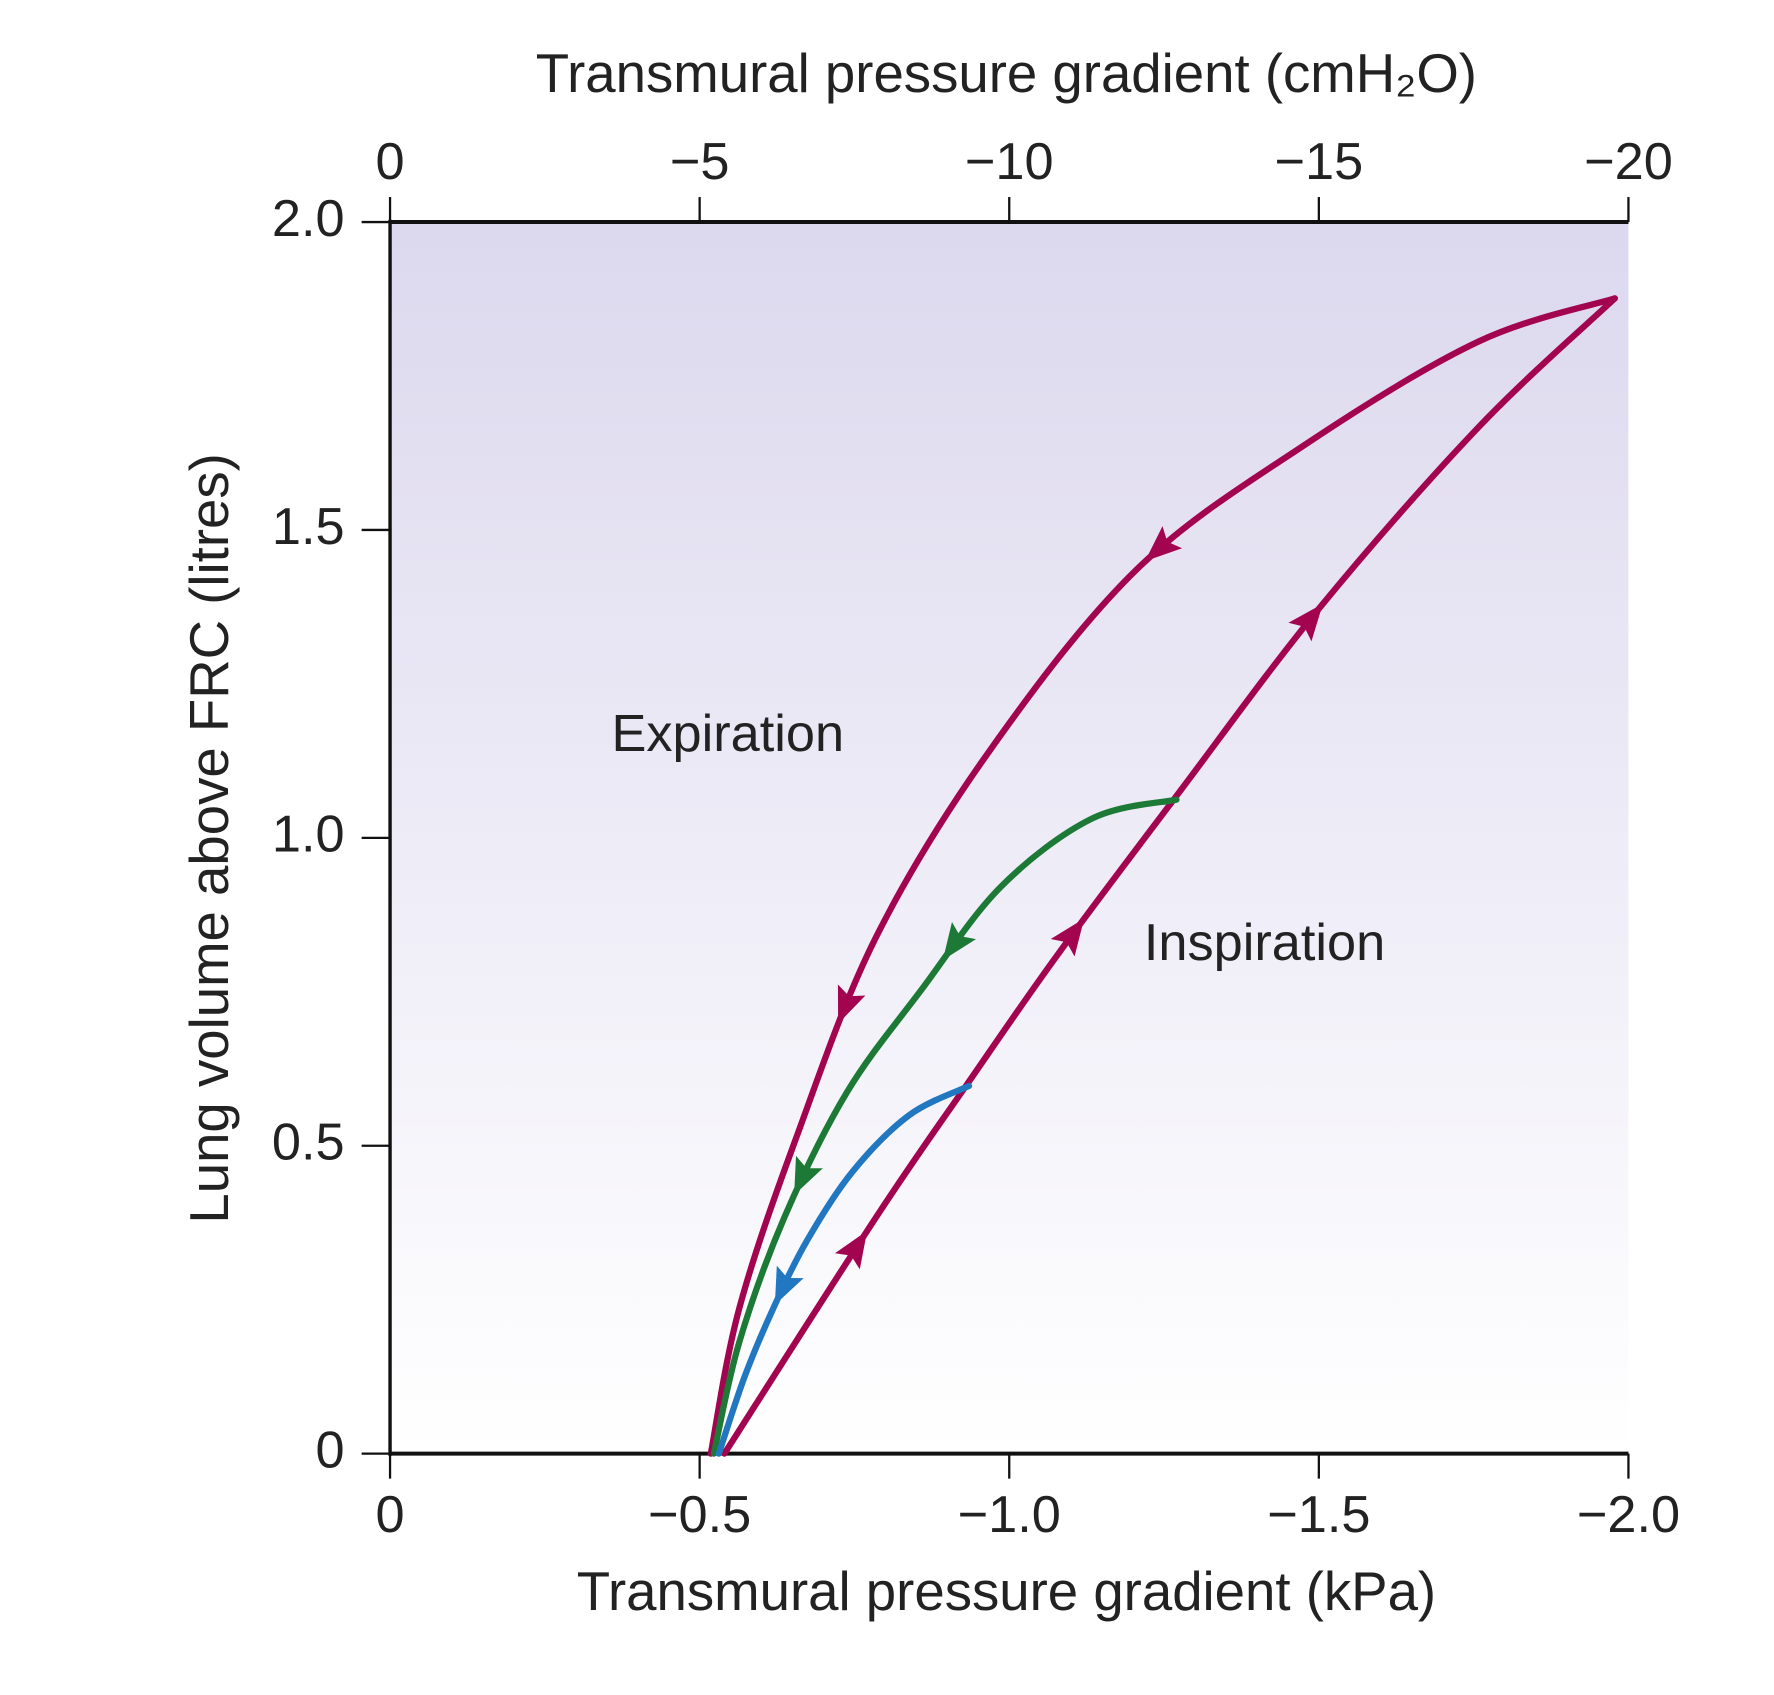 The image size is (1774, 1695). What do you see at coordinates (390, 1515) in the screenshot?
I see `x-tick-label: 0` at bounding box center [390, 1515].